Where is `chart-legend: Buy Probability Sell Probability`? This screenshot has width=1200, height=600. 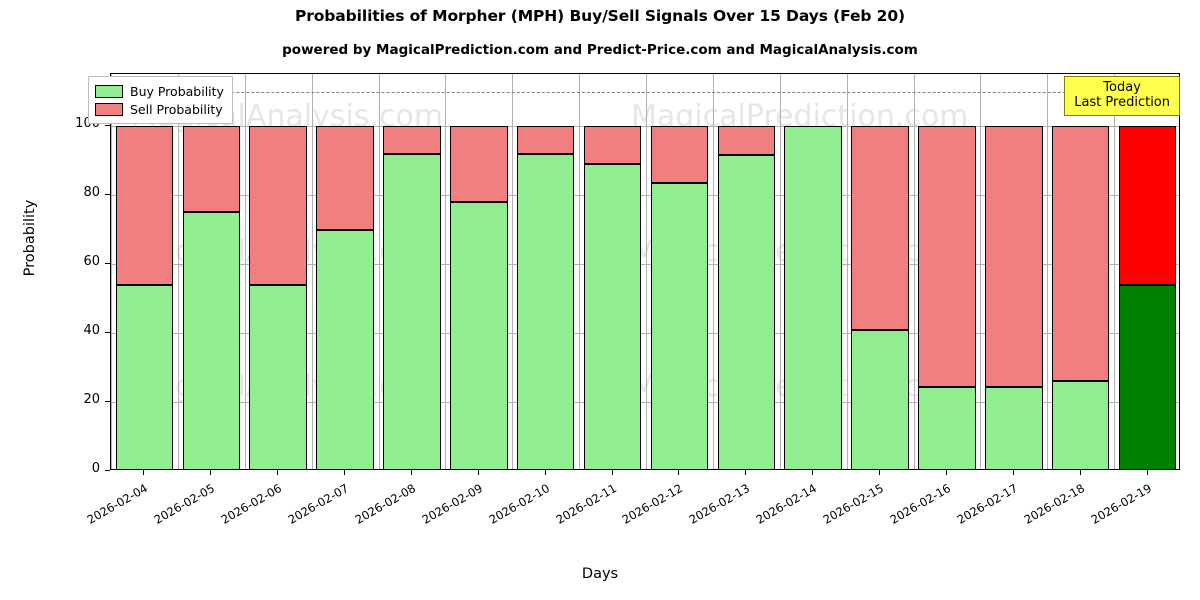
chart-legend: Buy Probability Sell Probability is located at coordinates (160, 100).